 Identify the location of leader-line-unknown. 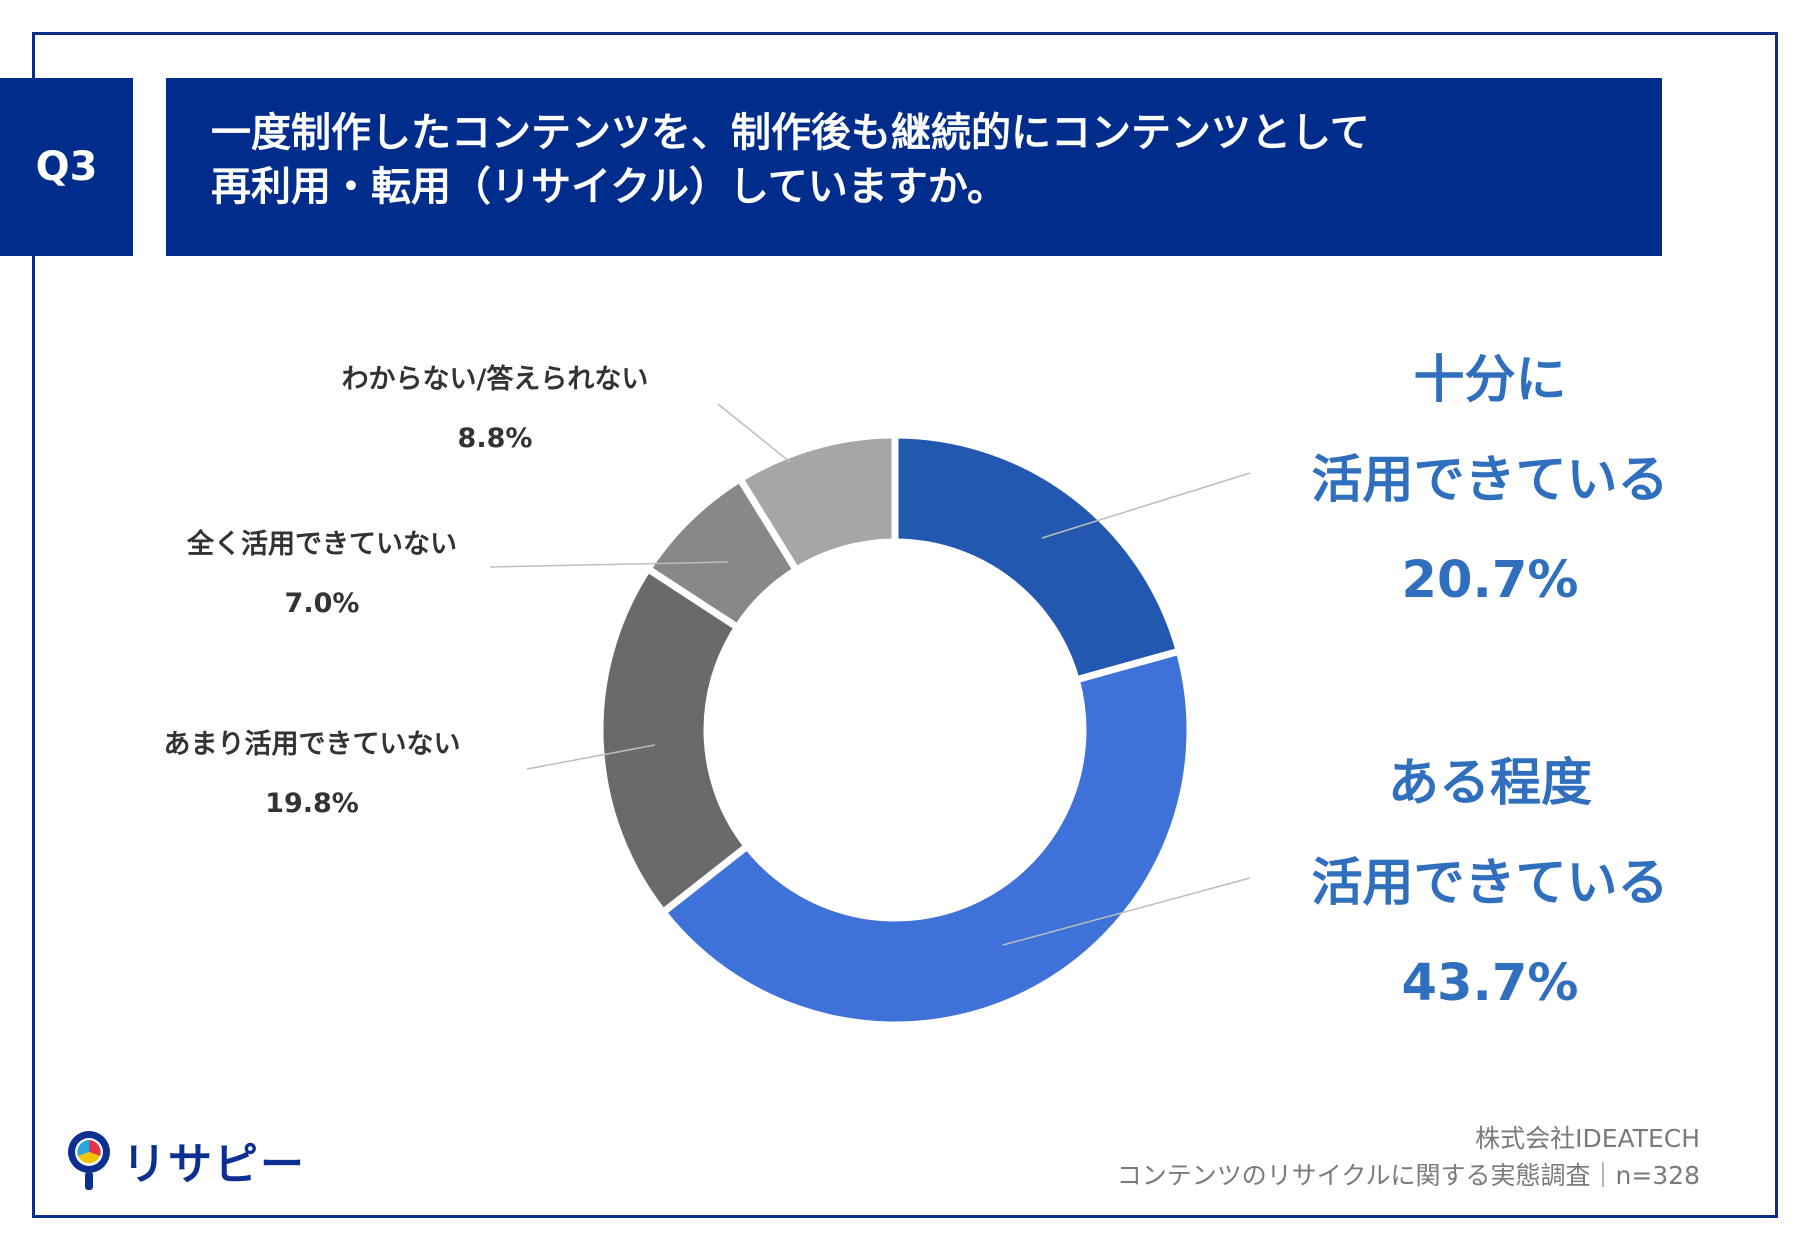
(754, 433).